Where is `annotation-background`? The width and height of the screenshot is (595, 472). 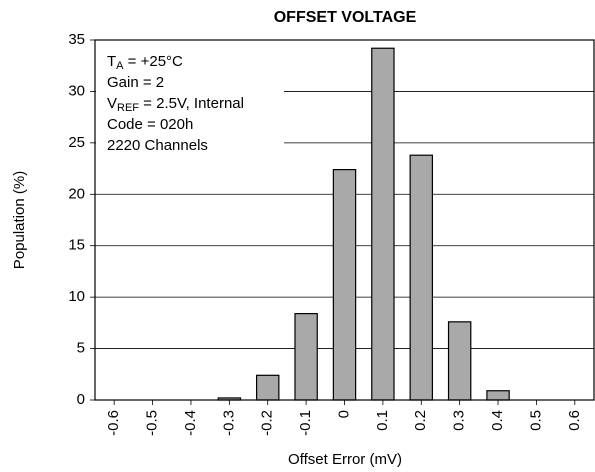 annotation-background is located at coordinates (190, 93).